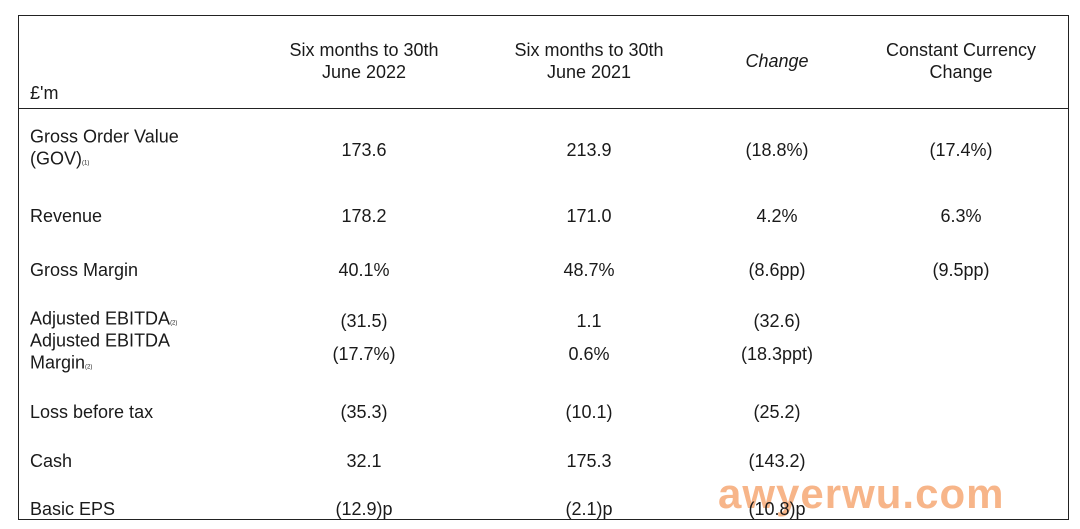 This screenshot has height=529, width=1080. Describe the element at coordinates (777, 412) in the screenshot. I see `table-cell: (25.2)` at that location.